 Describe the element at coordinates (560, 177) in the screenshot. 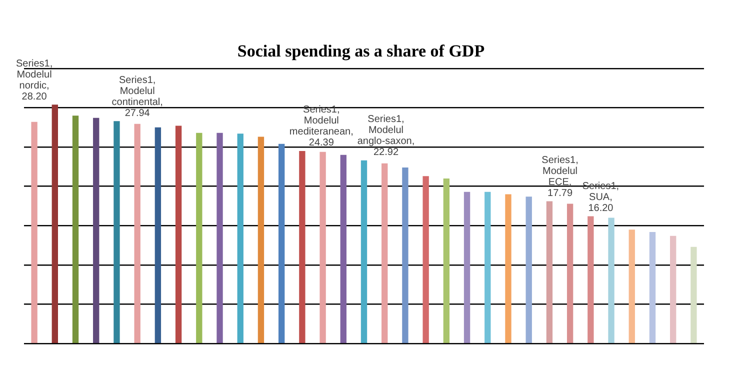

I see `data-label: Series1, Modelul ECE, 17.79` at that location.